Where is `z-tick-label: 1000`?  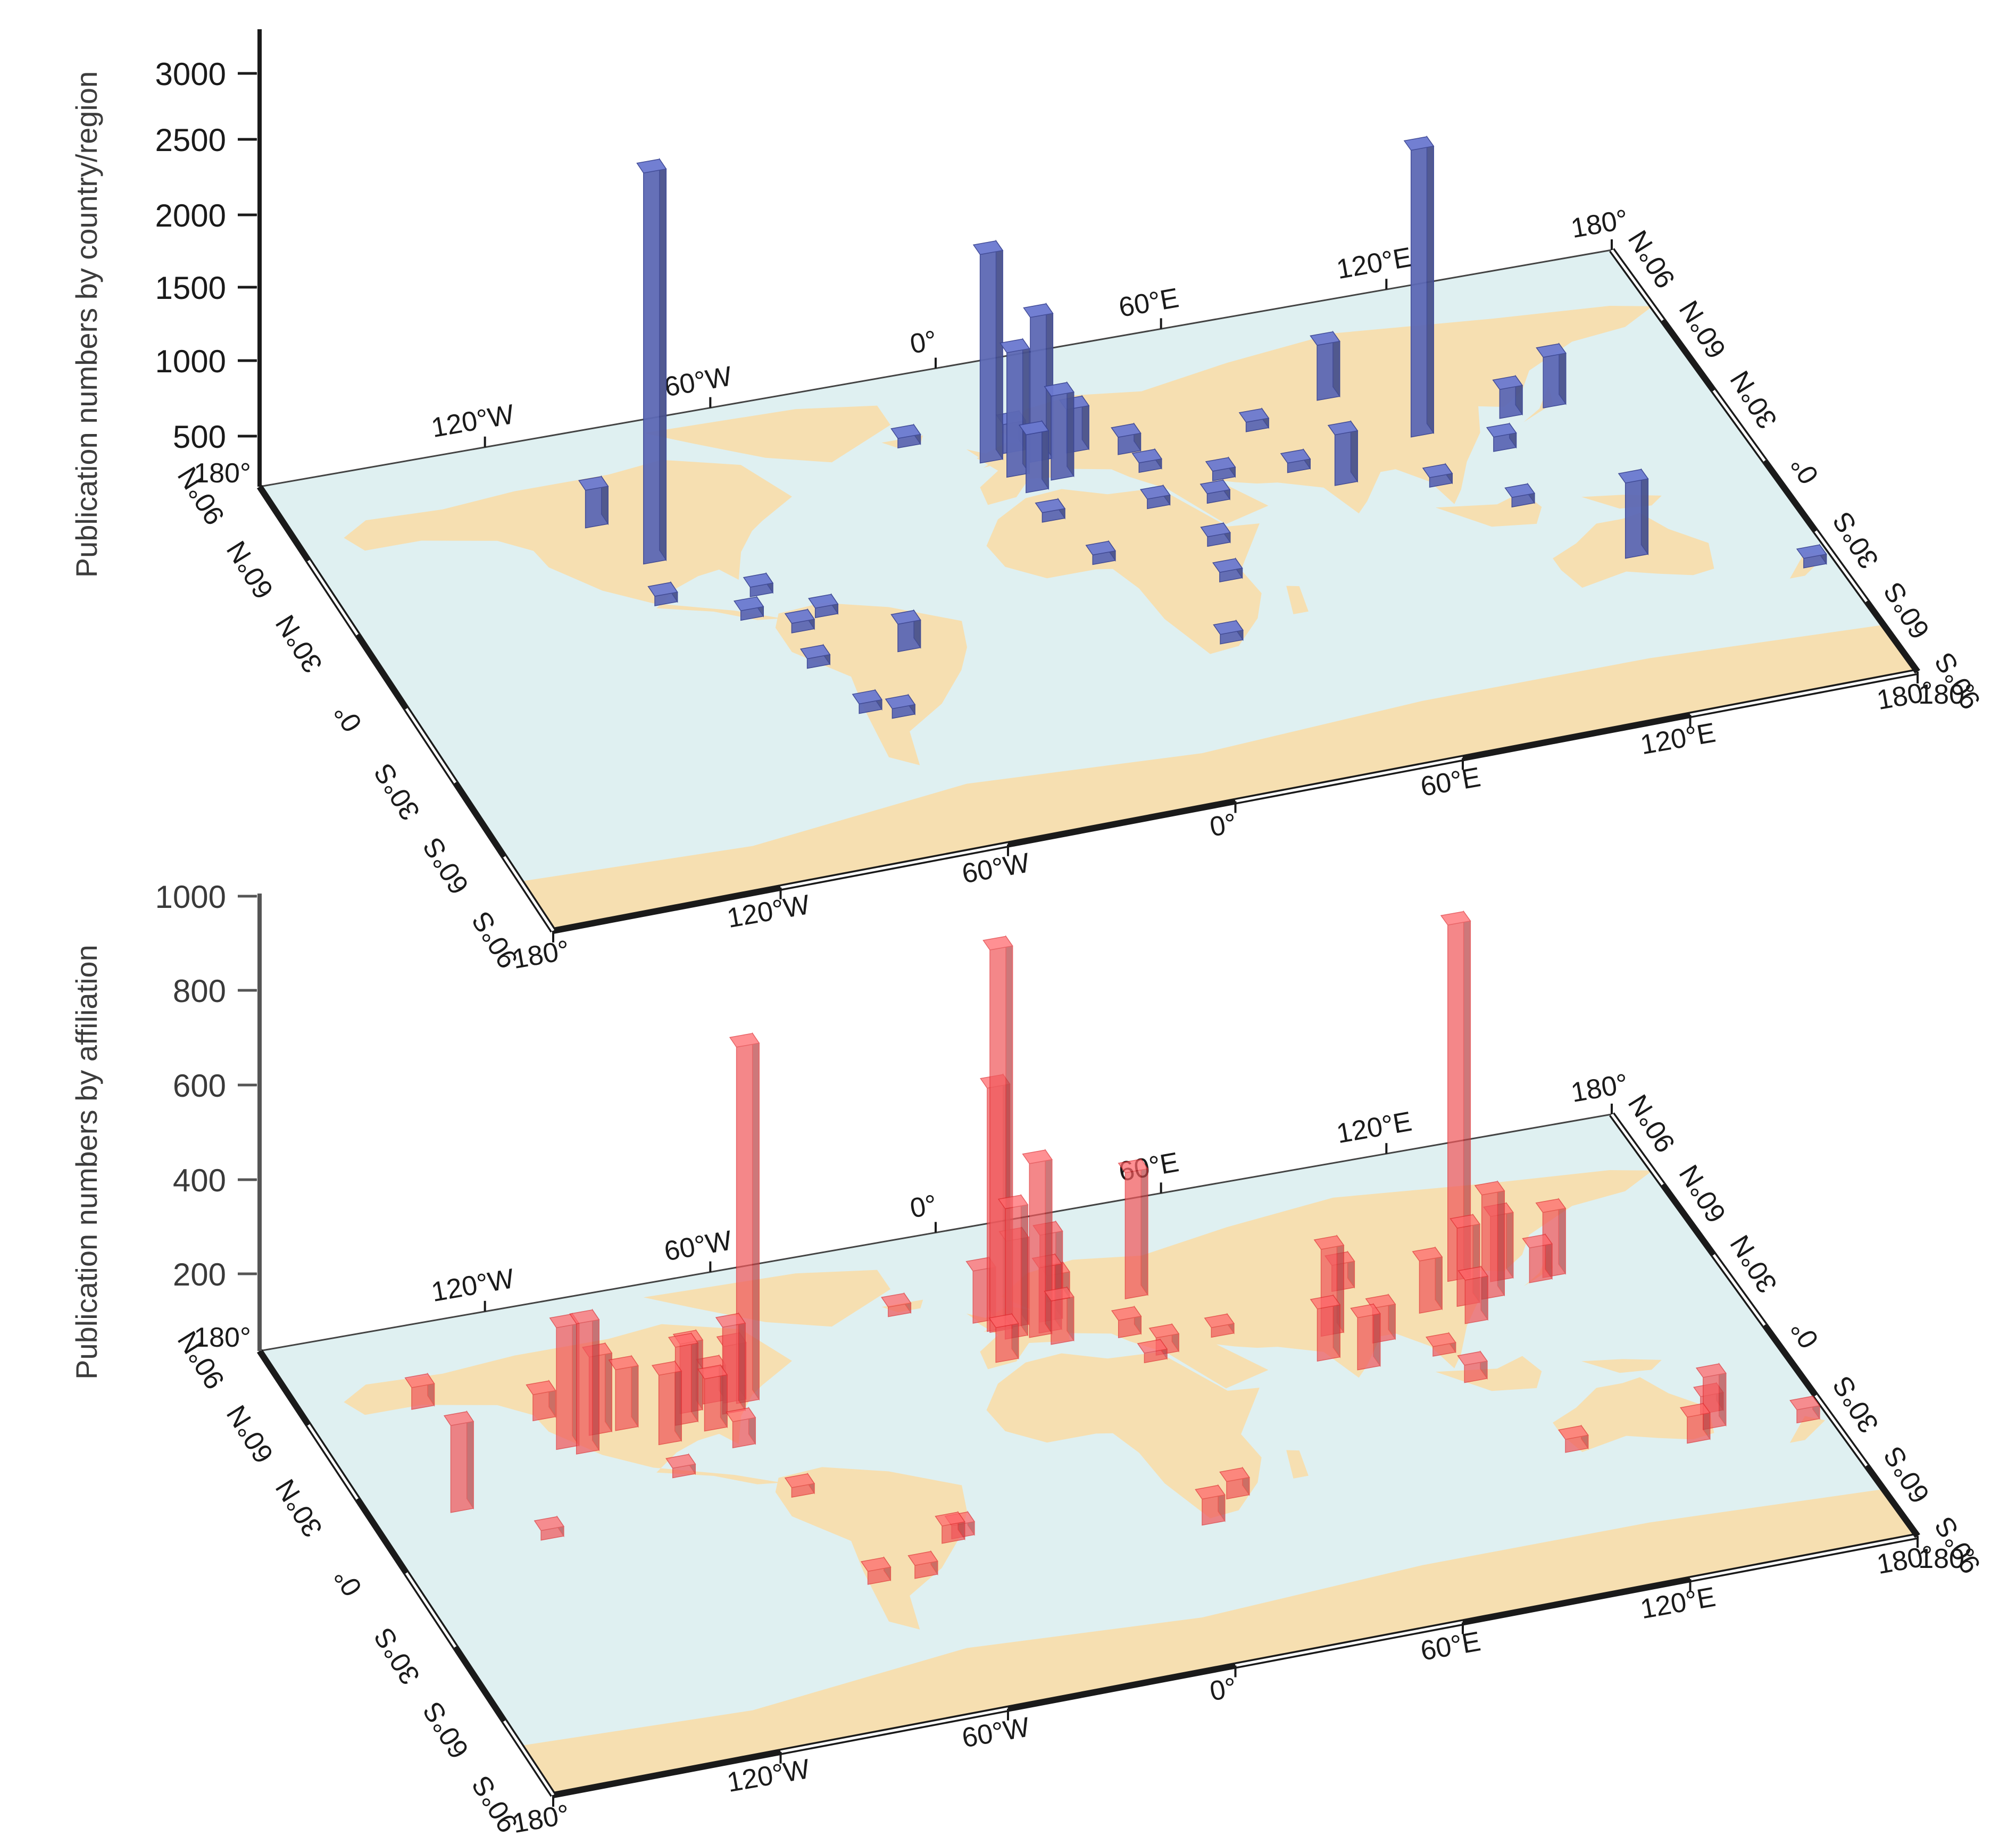 z-tick-label: 1000 is located at coordinates (190, 897).